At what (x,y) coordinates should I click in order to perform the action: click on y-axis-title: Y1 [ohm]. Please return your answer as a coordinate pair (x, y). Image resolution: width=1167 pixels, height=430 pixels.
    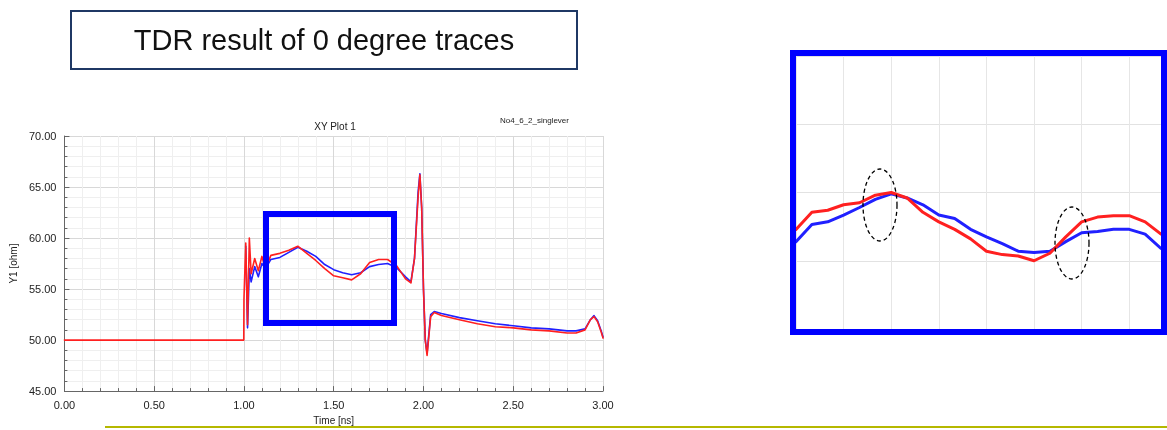
    Looking at the image, I should click on (13, 263).